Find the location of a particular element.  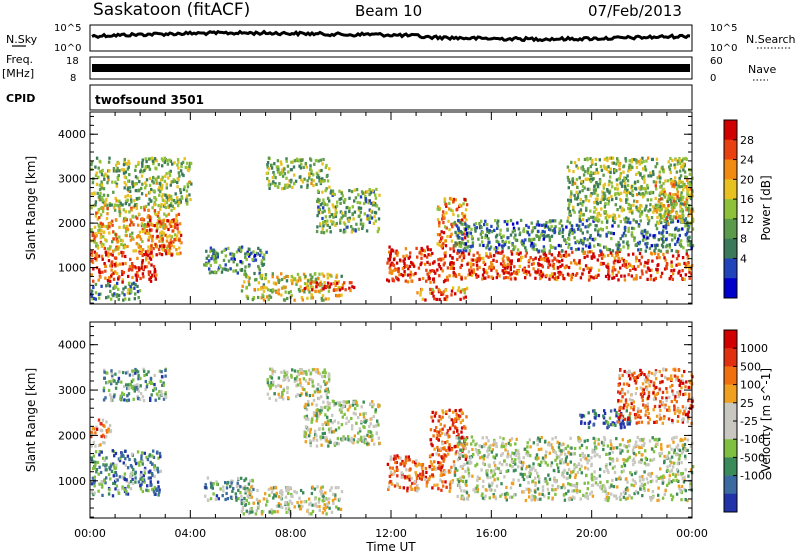

colorbar-segment is located at coordinates (730, 130).